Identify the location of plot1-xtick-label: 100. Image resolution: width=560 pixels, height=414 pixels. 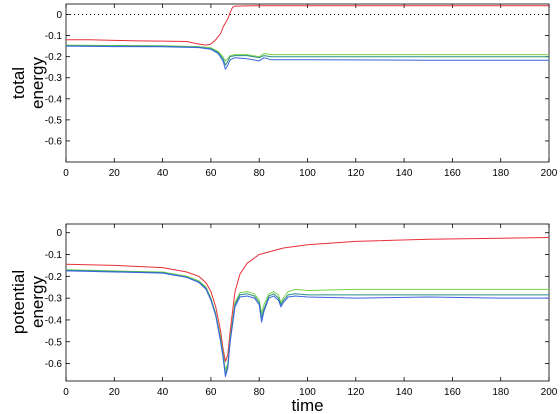
(307, 173).